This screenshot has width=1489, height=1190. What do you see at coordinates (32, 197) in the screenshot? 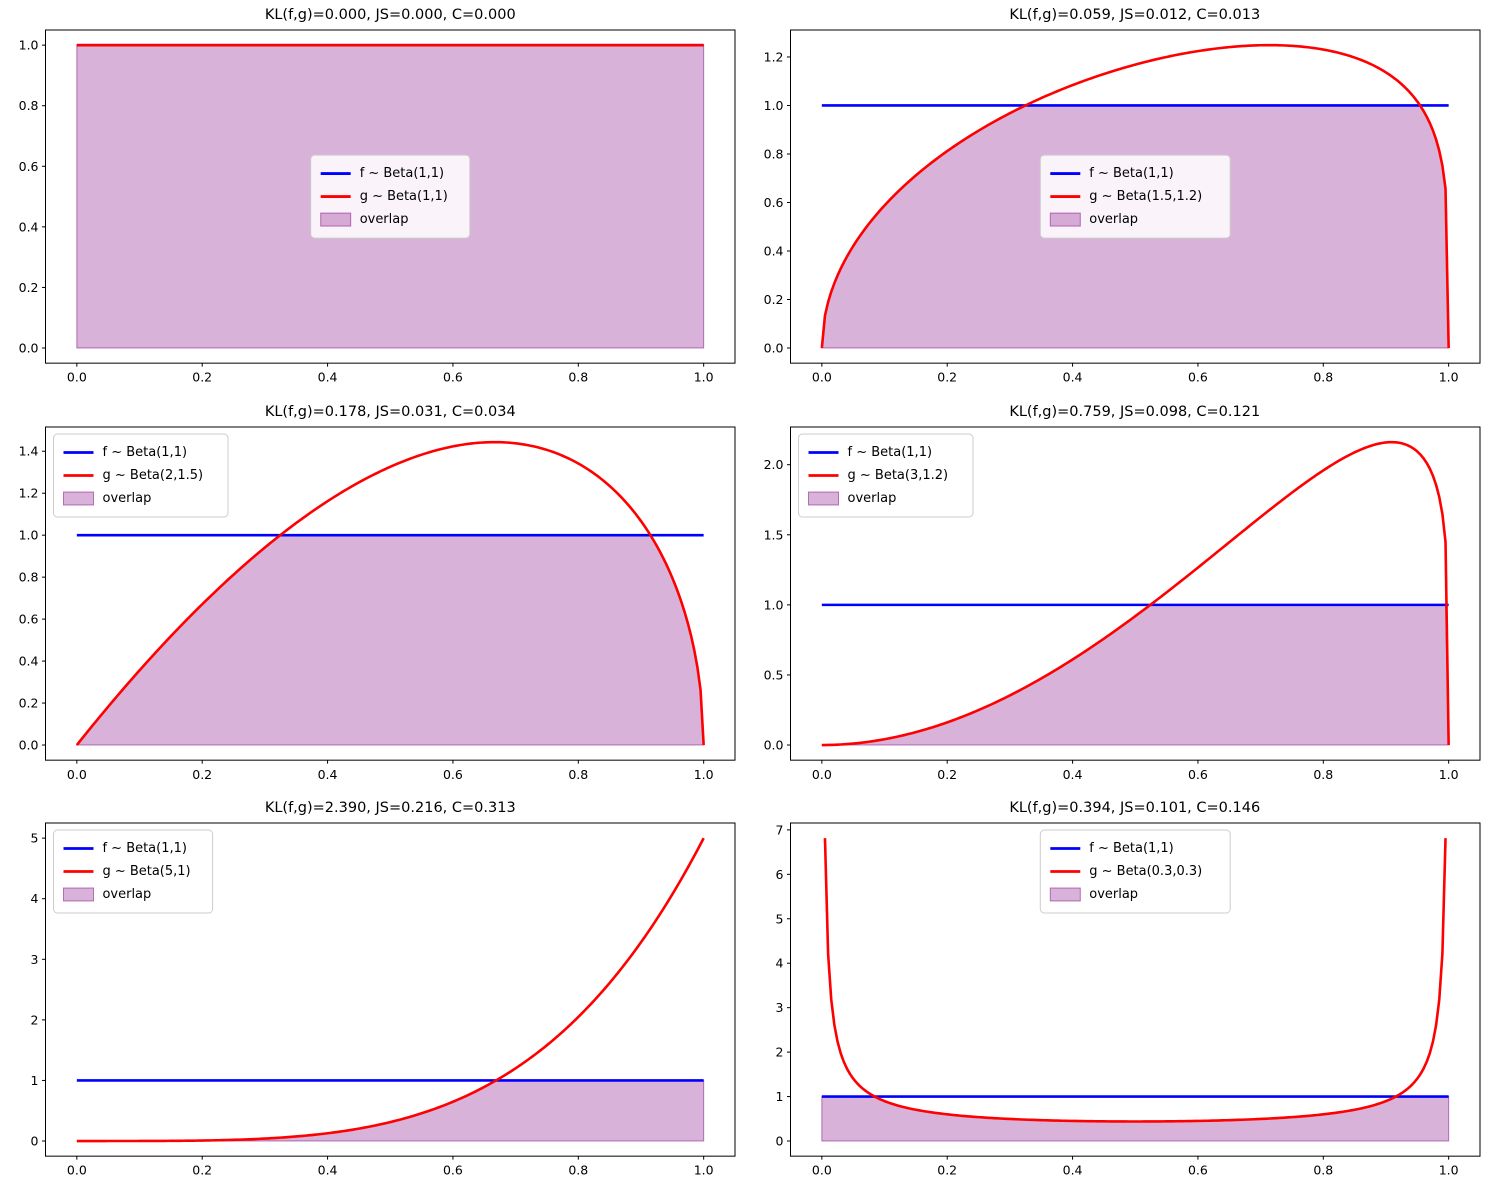
I see `y-axis-ticks: 0.0 0.2 0.4 0.6 0.8 1.0` at bounding box center [32, 197].